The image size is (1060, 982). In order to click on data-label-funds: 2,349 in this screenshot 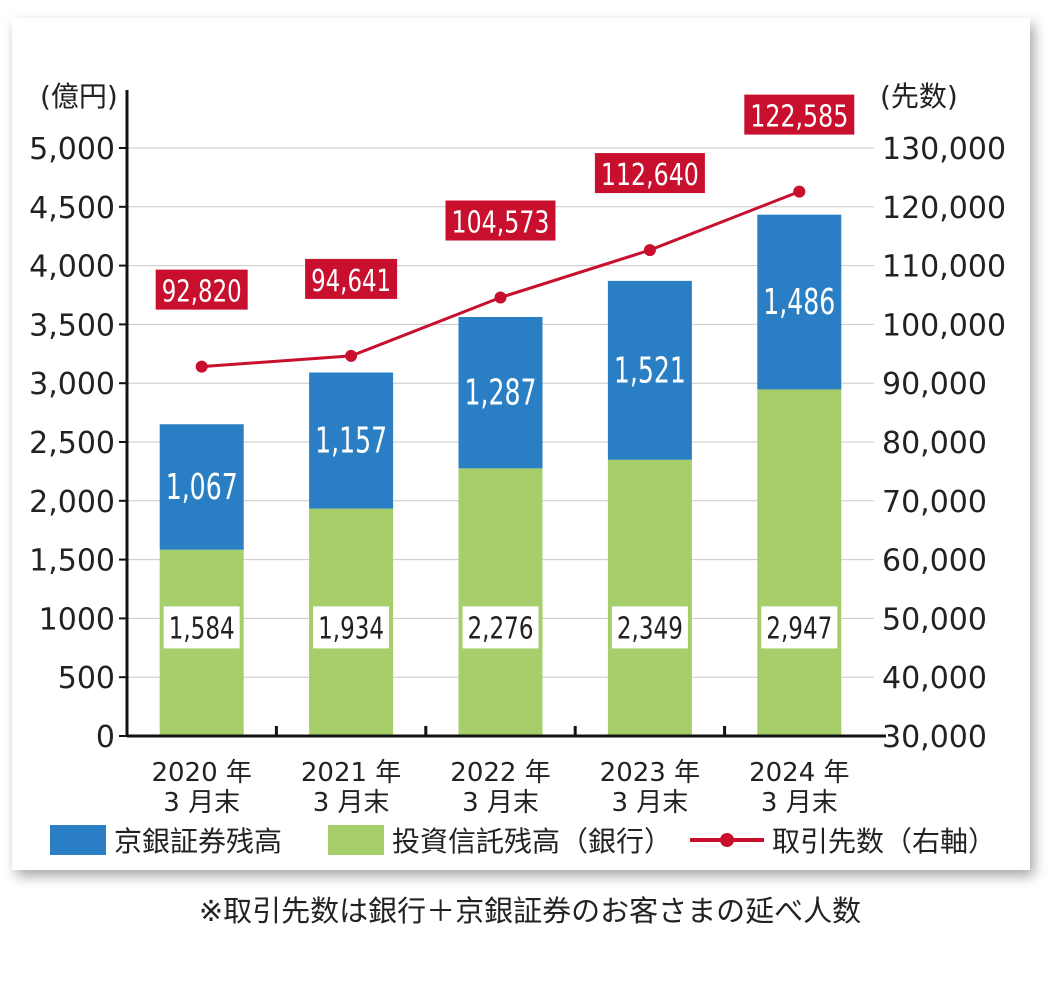, I will do `click(650, 628)`.